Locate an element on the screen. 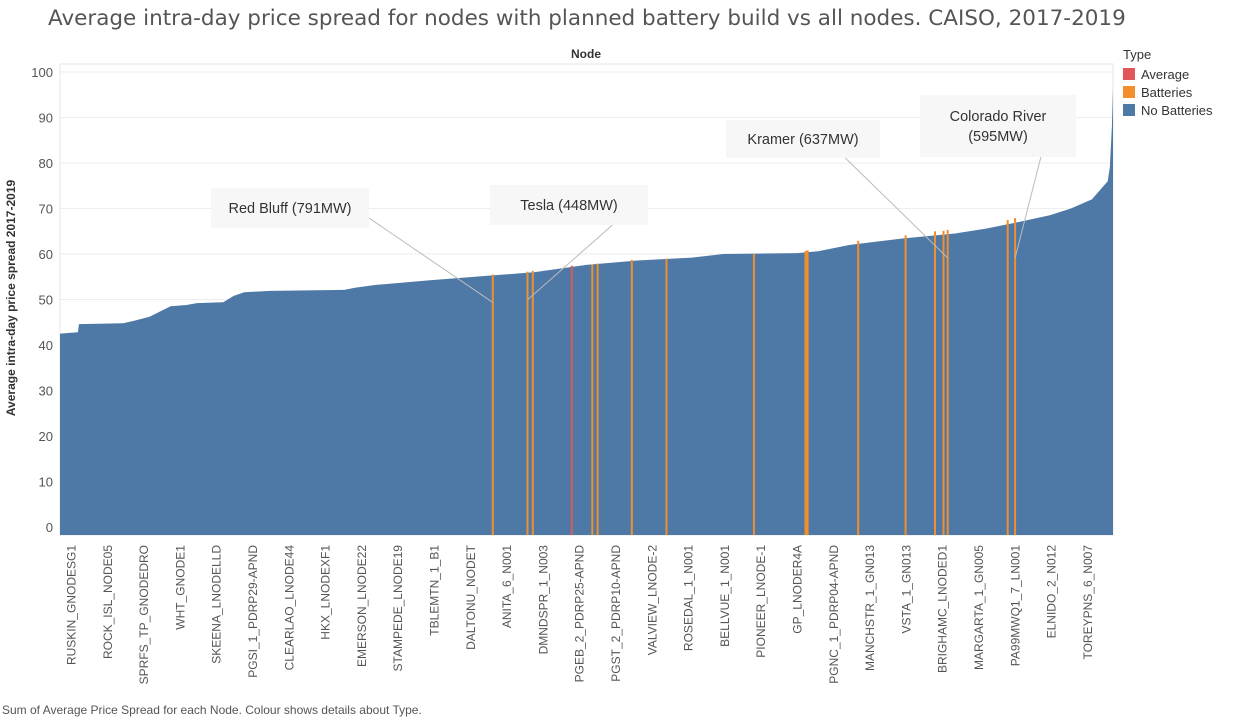 This screenshot has width=1244, height=720. x-tick-label: DMNDSPR_1_N003 is located at coordinates (543, 600).